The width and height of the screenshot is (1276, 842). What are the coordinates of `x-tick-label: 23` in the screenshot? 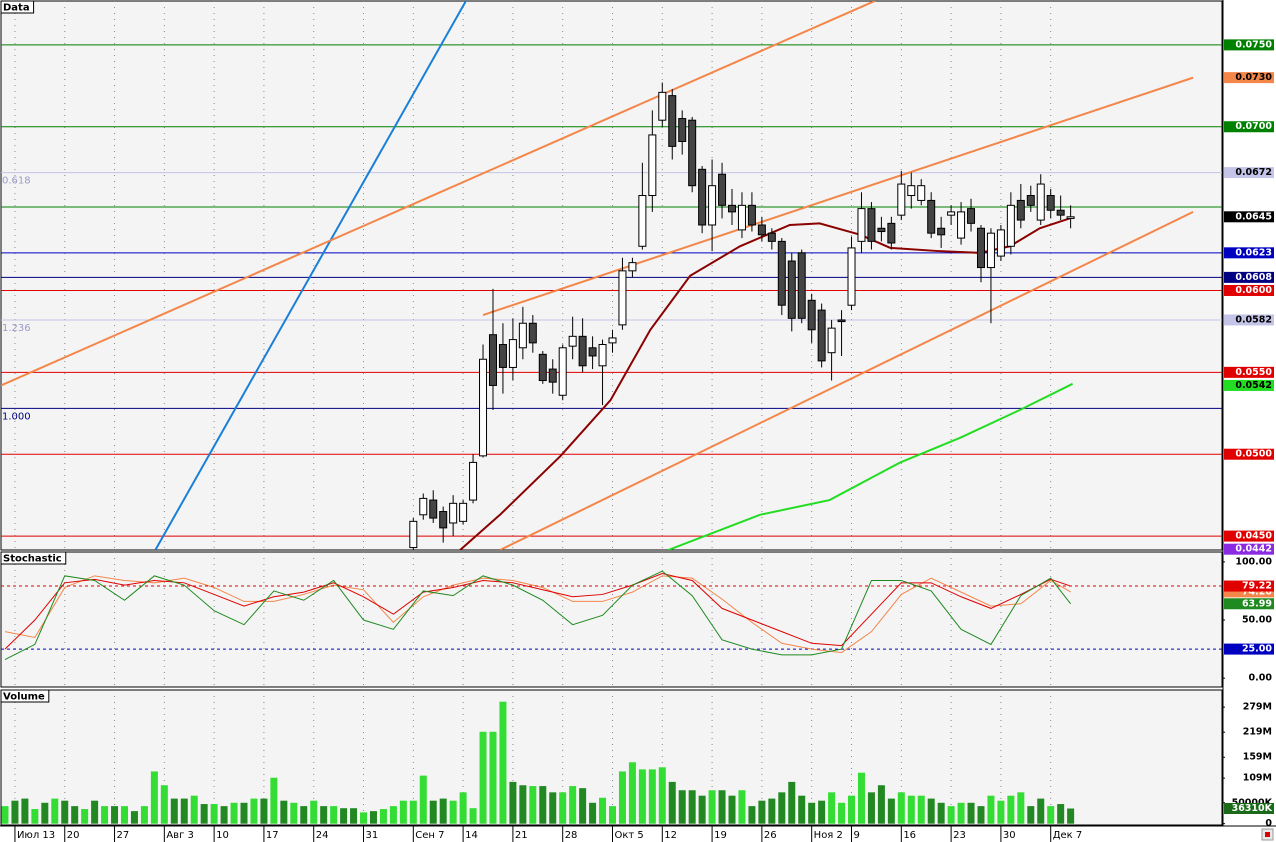 It's located at (959, 835).